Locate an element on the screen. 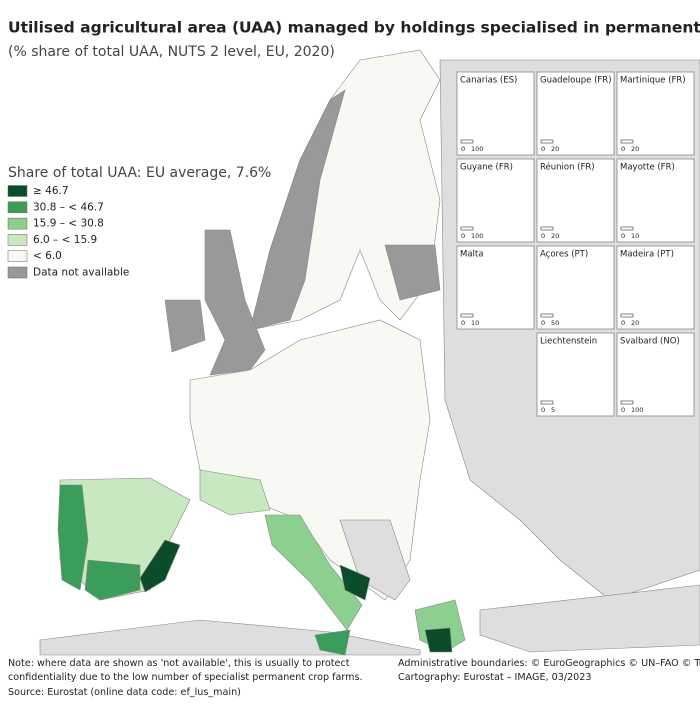 This screenshot has height=704, width=700. balkans-na is located at coordinates (375, 560).